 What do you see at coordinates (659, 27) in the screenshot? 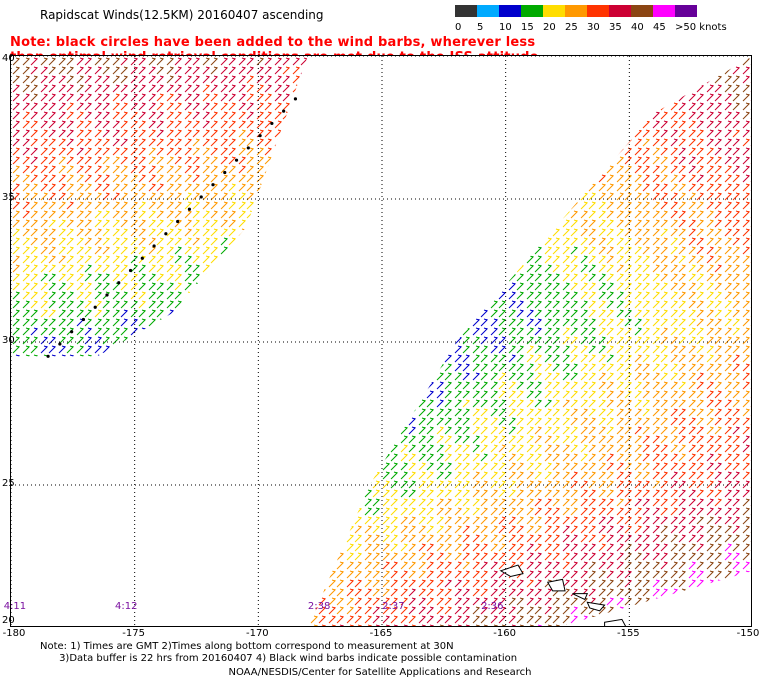
I see `colorbar-label: 45` at bounding box center [659, 27].